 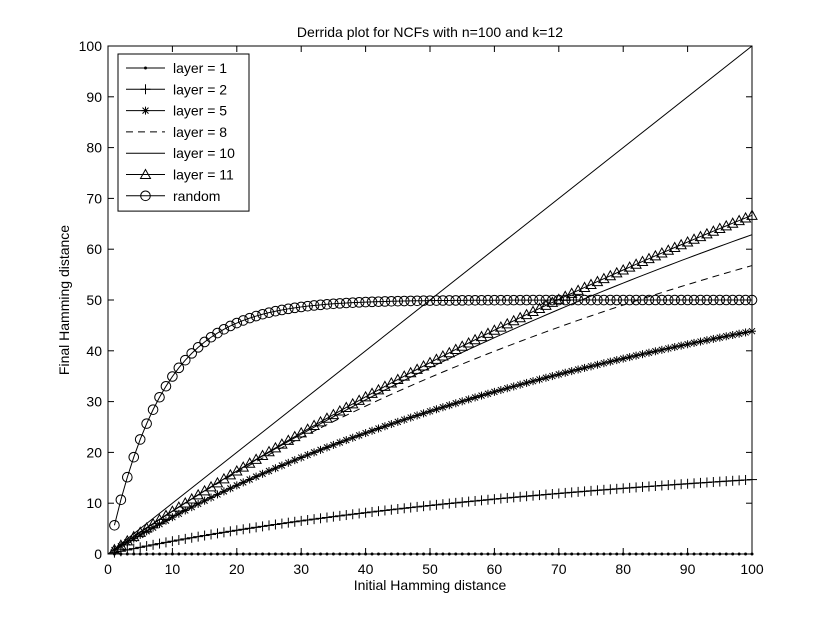 I want to click on legend-label: layer = 5, so click(x=200, y=111).